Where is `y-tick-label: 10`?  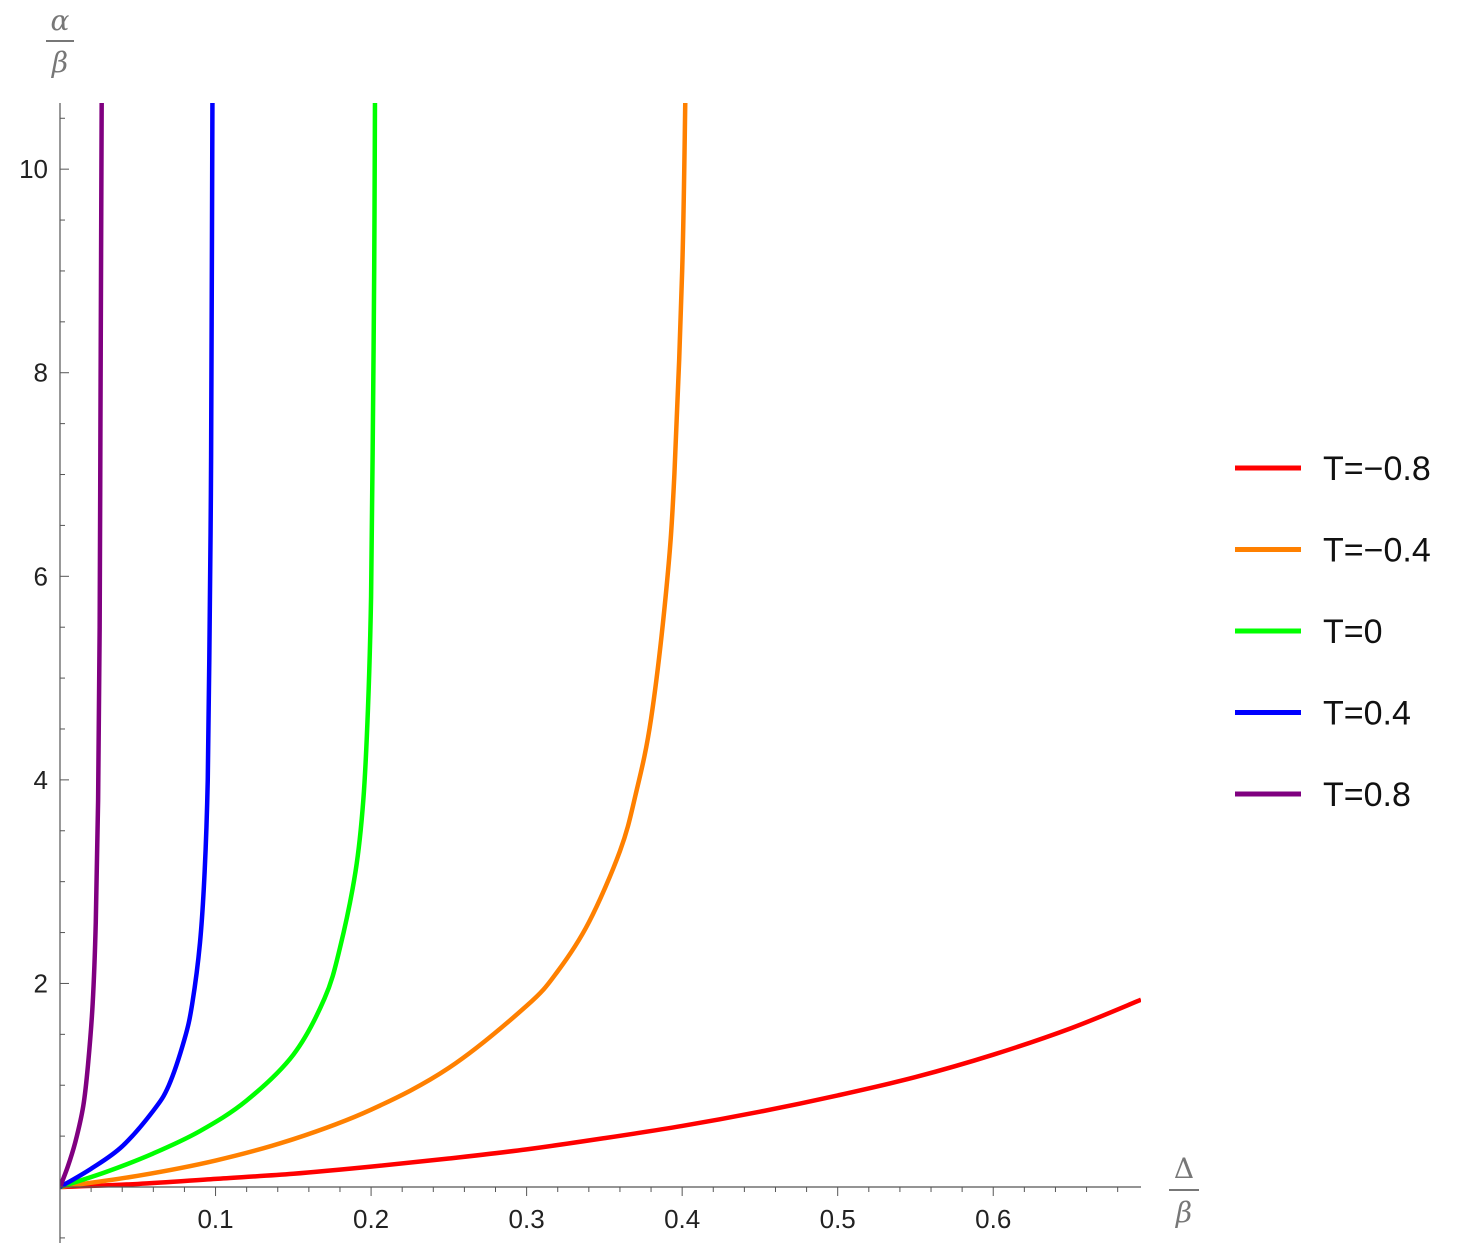
y-tick-label: 10 is located at coordinates (33, 169).